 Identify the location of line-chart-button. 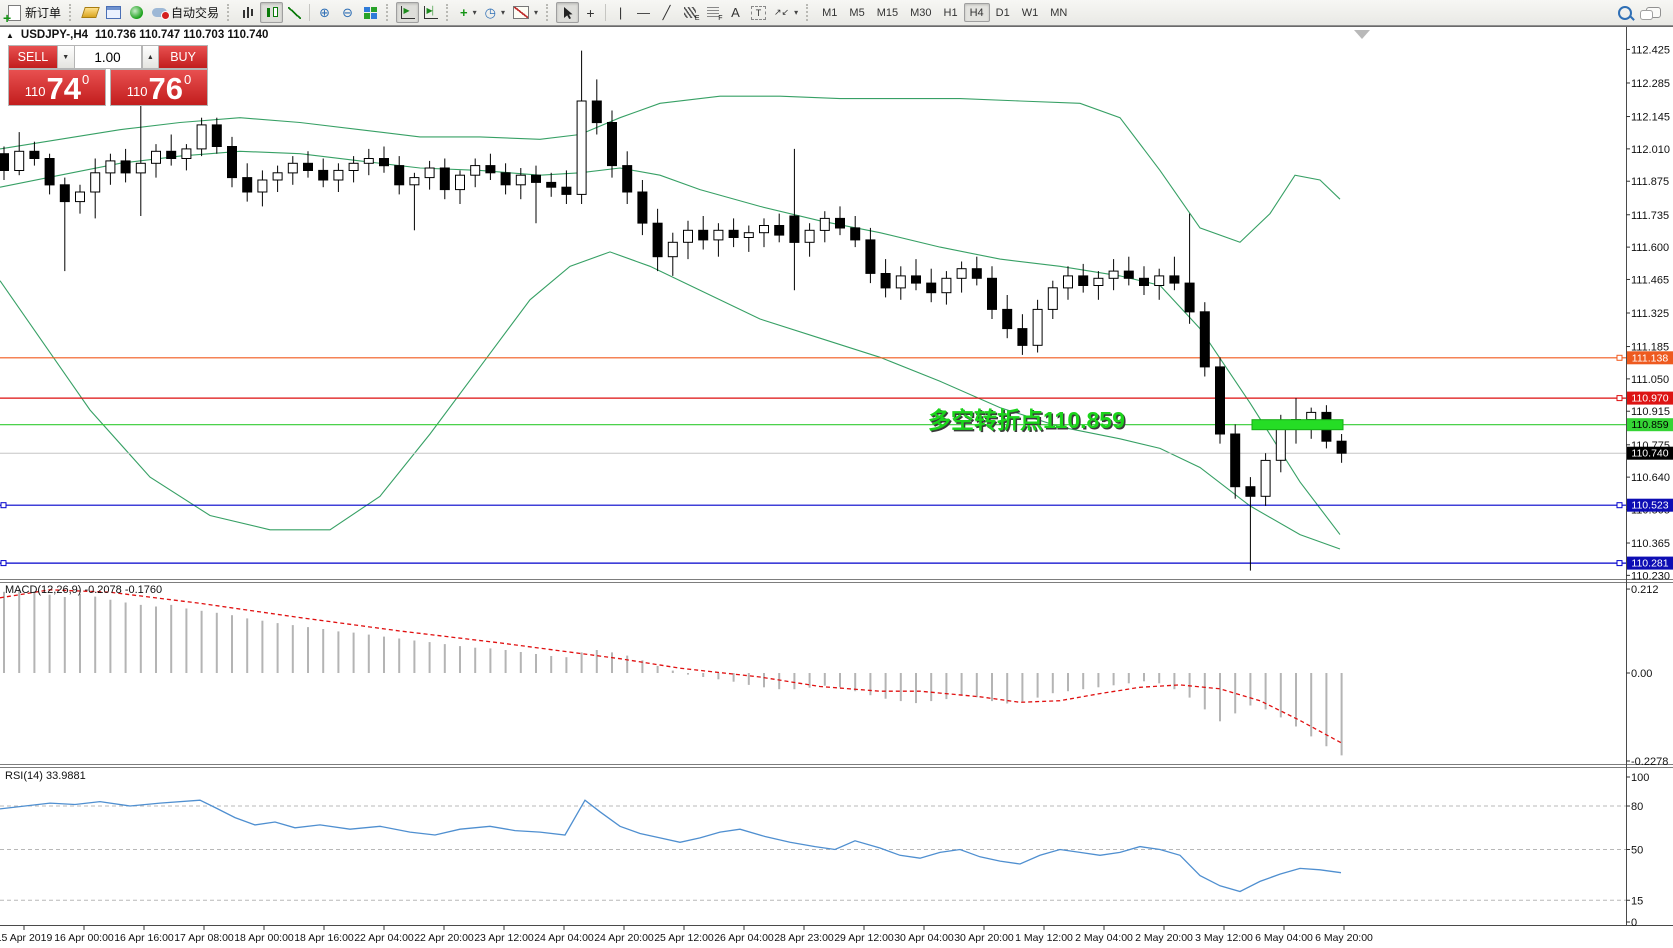
(294, 12).